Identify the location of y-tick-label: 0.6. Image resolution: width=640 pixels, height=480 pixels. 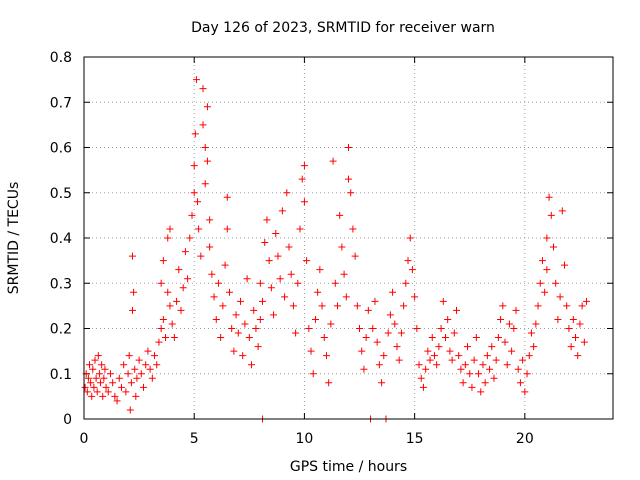
(61, 149).